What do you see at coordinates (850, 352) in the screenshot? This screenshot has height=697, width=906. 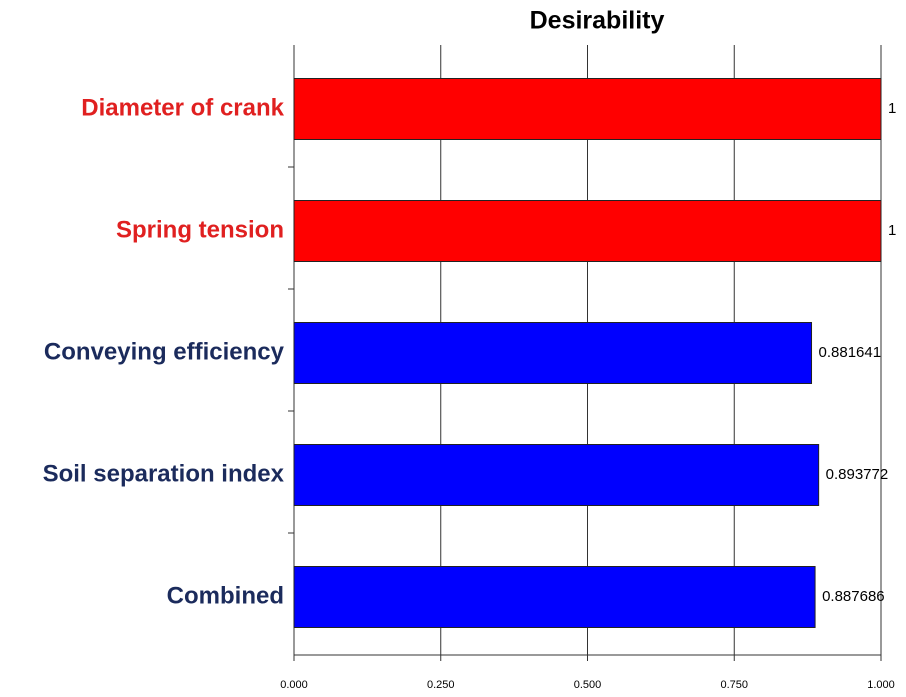 I see `value-label: 0.881641` at bounding box center [850, 352].